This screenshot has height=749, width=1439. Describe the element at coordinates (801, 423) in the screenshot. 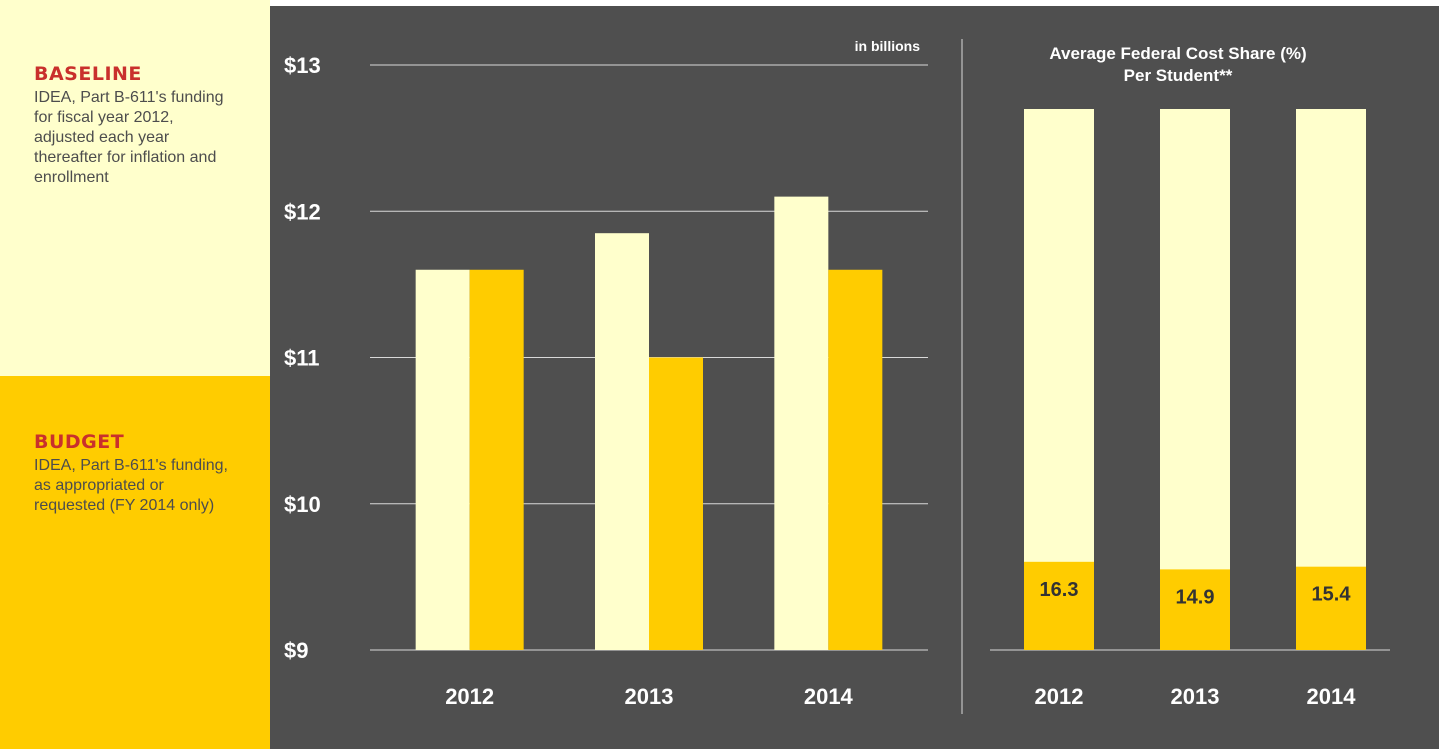

I see `bar-baseline-2014` at that location.